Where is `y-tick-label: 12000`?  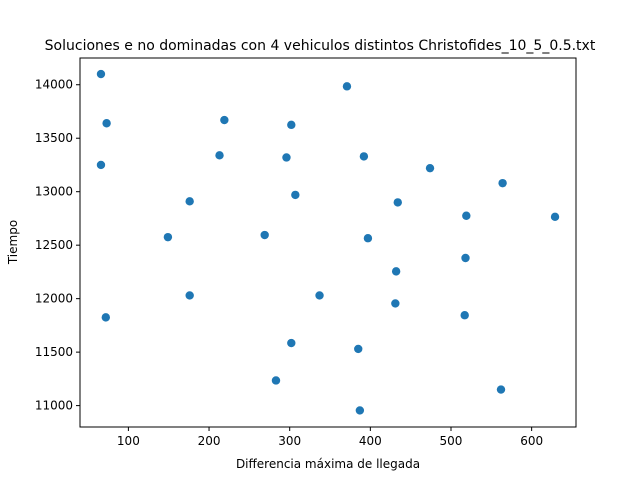 y-tick-label: 12000 is located at coordinates (54, 299).